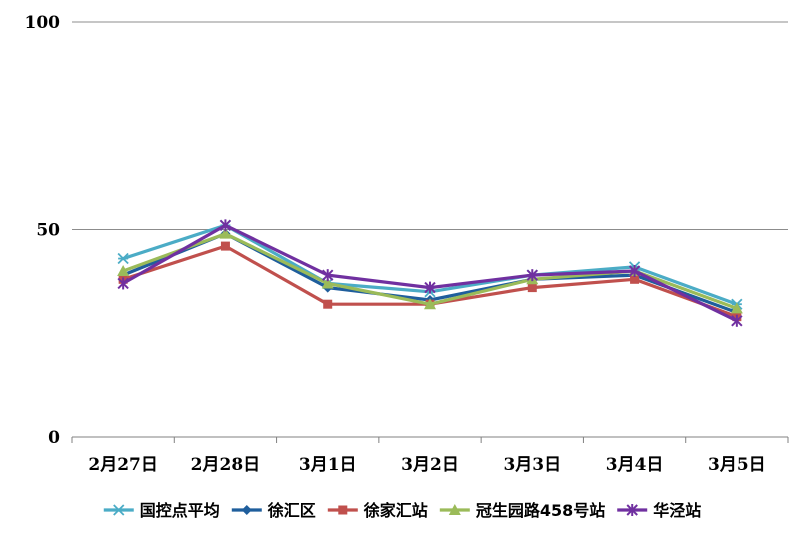 This screenshot has height=539, width=805. What do you see at coordinates (48, 231) in the screenshot?
I see `y-tick-label: 50` at bounding box center [48, 231].